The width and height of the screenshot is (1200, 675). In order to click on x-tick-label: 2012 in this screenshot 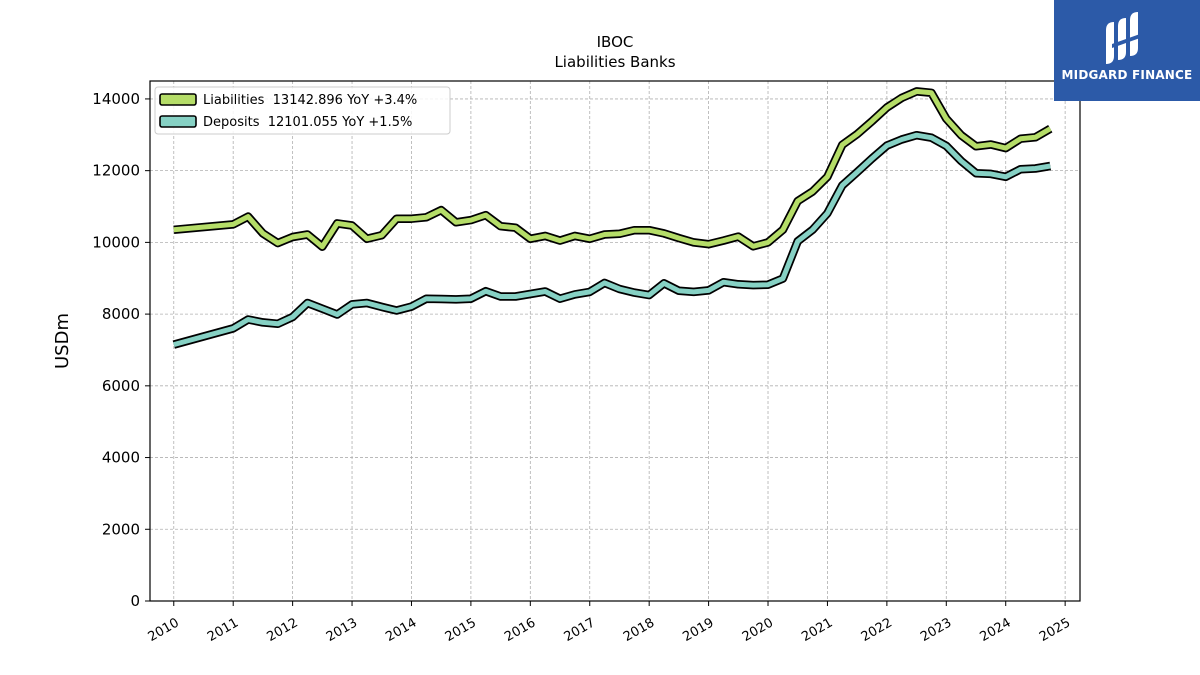, I will do `click(282, 630)`.